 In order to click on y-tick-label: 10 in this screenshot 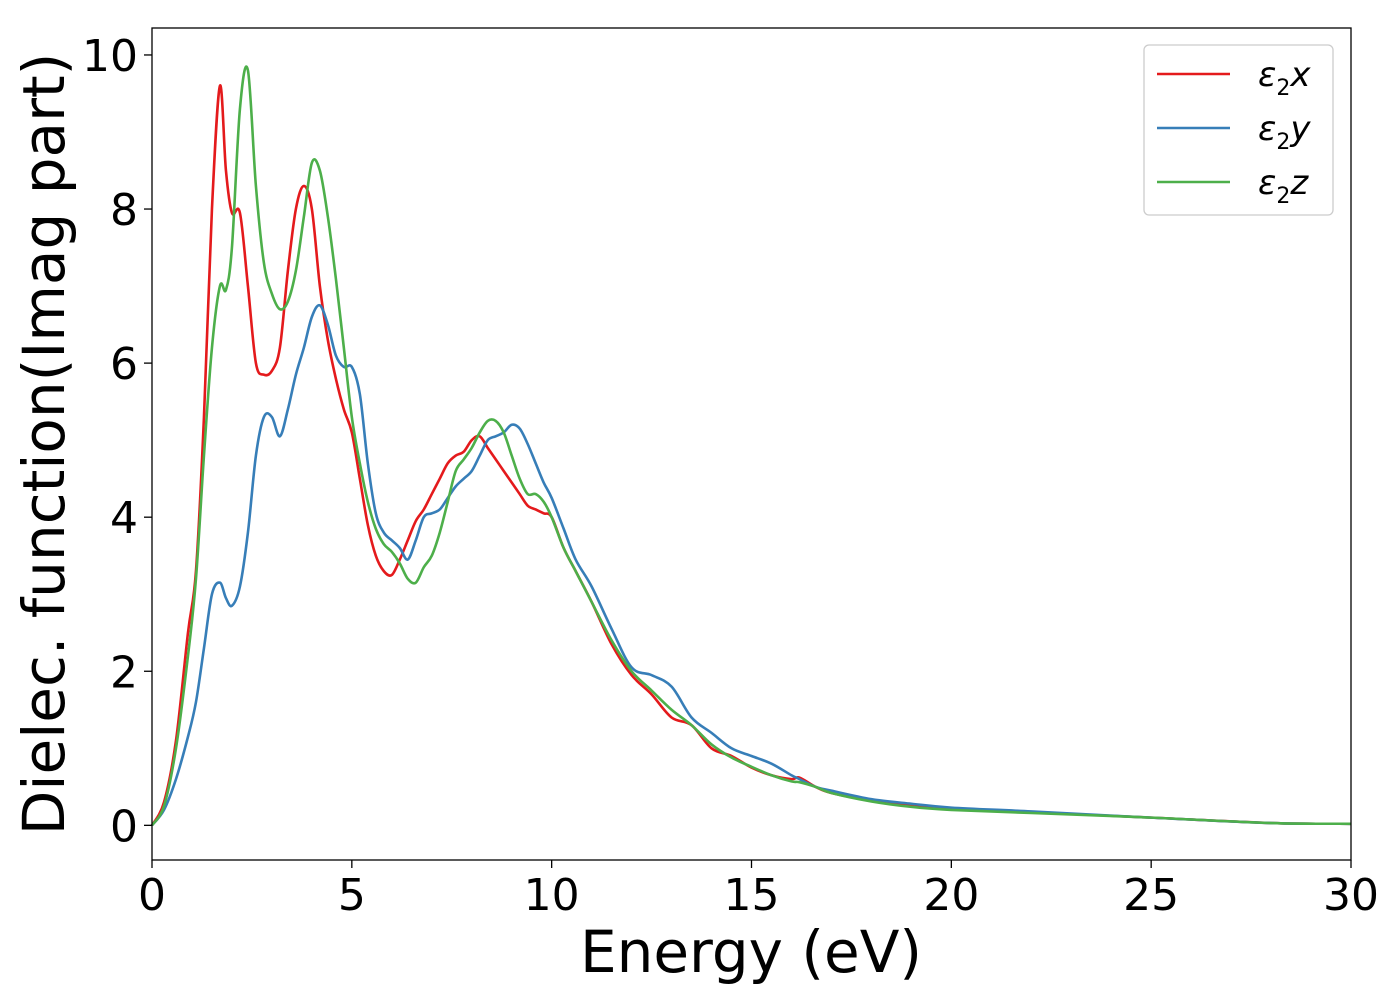, I will do `click(110, 56)`.